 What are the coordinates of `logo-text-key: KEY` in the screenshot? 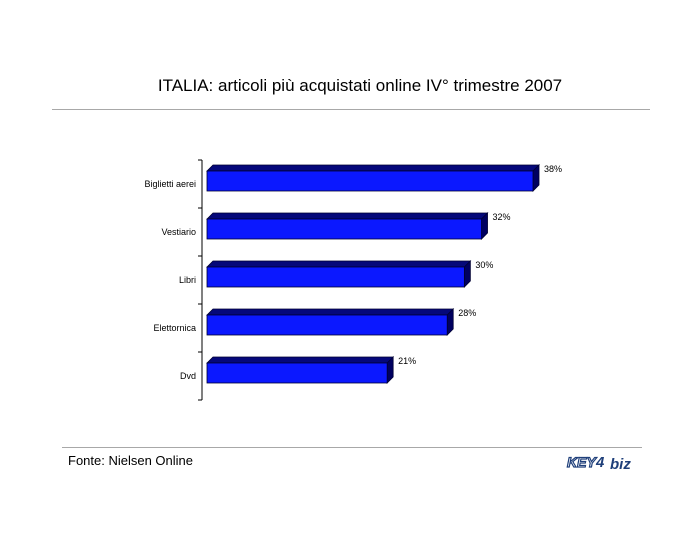 It's located at (582, 462).